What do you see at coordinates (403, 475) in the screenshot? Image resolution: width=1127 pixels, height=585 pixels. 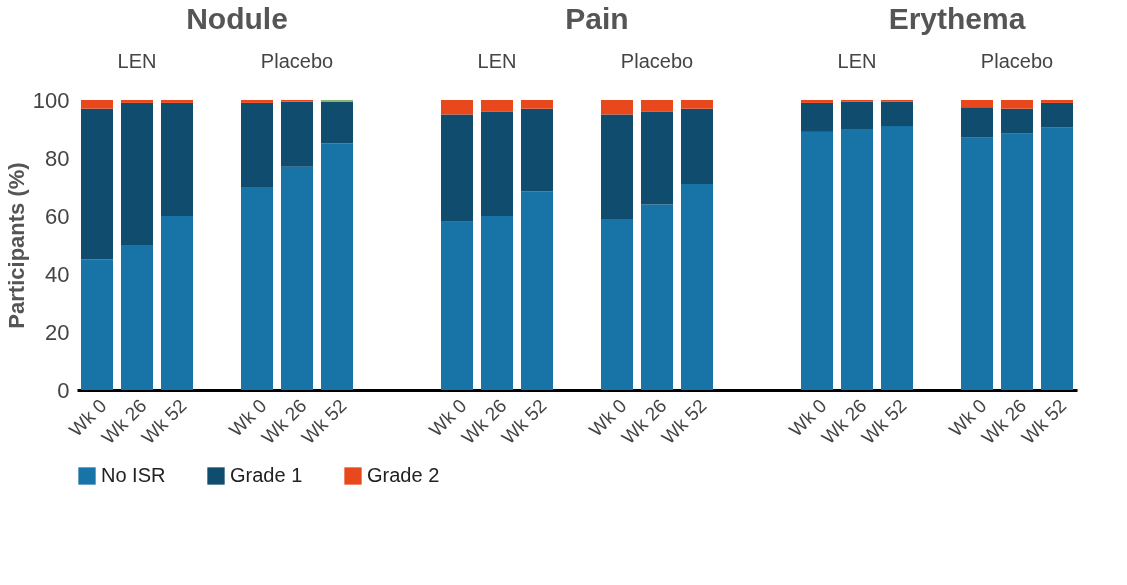 I see `legend-label: Grade 2` at bounding box center [403, 475].